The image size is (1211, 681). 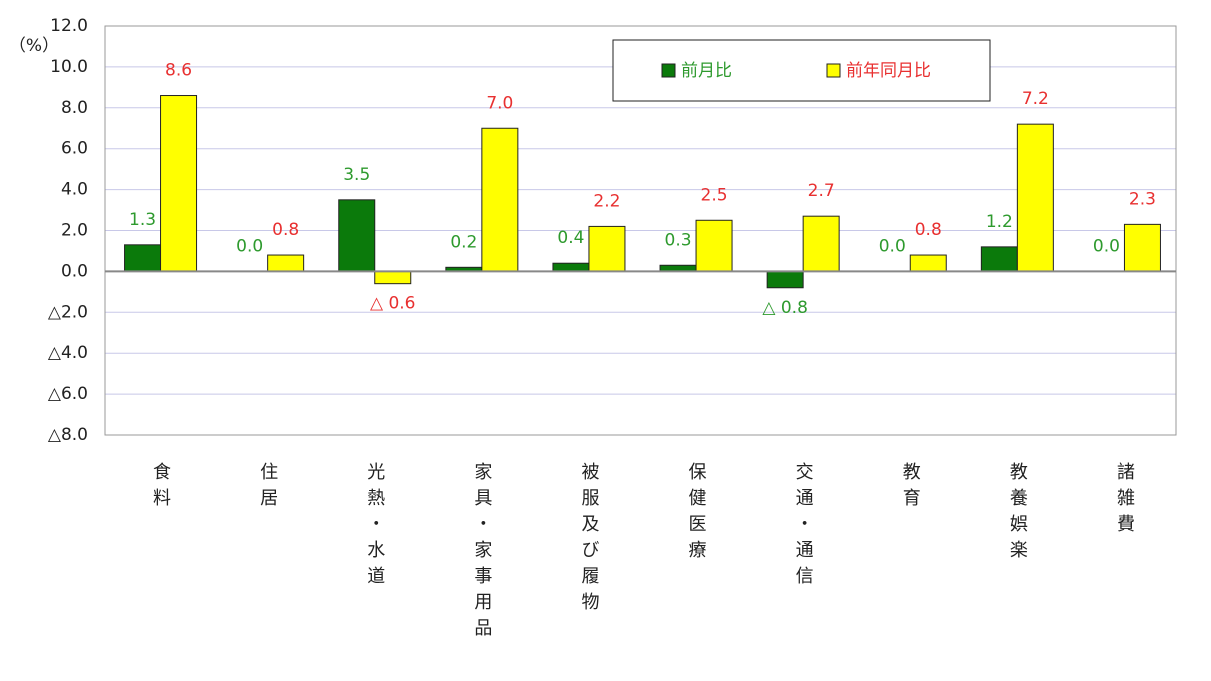 What do you see at coordinates (714, 195) in the screenshot?
I see `value-label: 2.5` at bounding box center [714, 195].